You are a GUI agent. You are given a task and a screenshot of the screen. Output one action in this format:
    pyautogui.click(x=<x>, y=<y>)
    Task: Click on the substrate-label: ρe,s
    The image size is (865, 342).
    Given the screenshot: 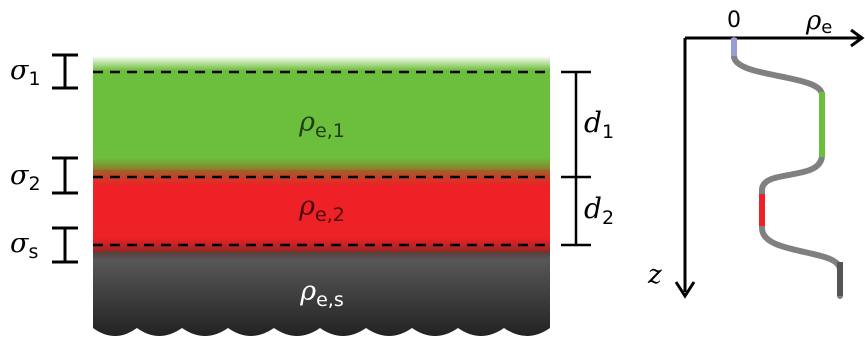 What is the action you would take?
    pyautogui.click(x=321, y=293)
    